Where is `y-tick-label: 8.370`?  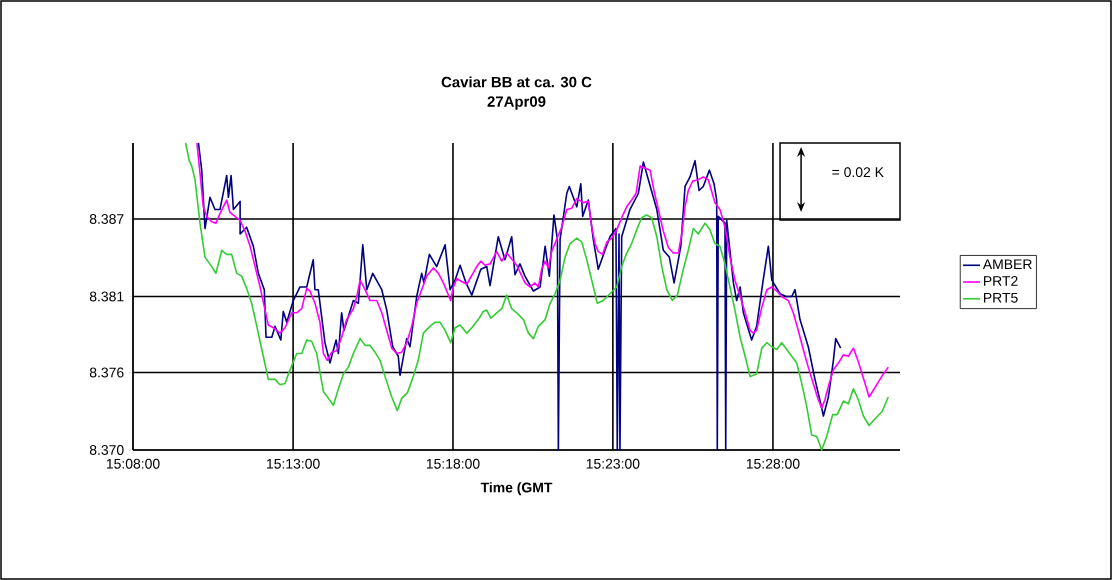 y-tick-label: 8.370 is located at coordinates (106, 450).